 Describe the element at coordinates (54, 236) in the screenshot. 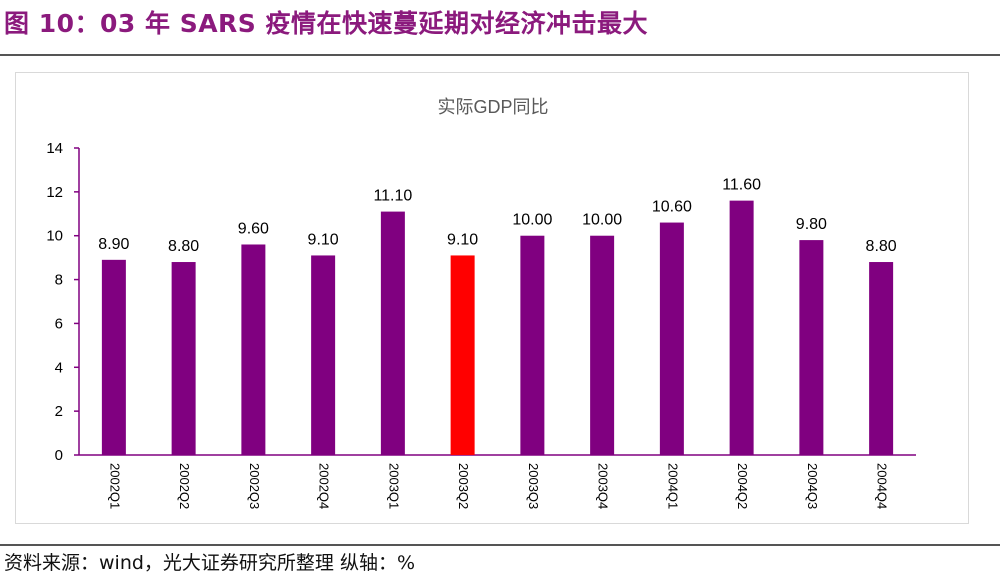

I see `y-tick-label: 10` at that location.